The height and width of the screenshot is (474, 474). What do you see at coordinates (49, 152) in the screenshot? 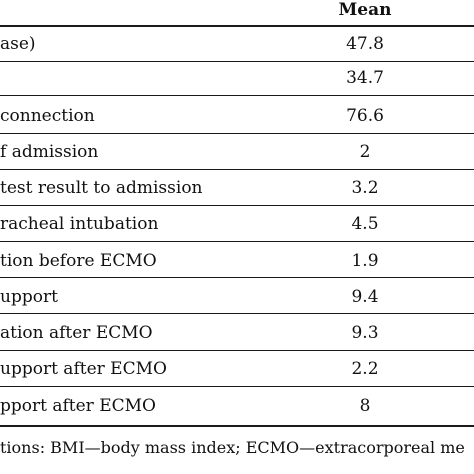
I see `row-label: f admission` at bounding box center [49, 152].